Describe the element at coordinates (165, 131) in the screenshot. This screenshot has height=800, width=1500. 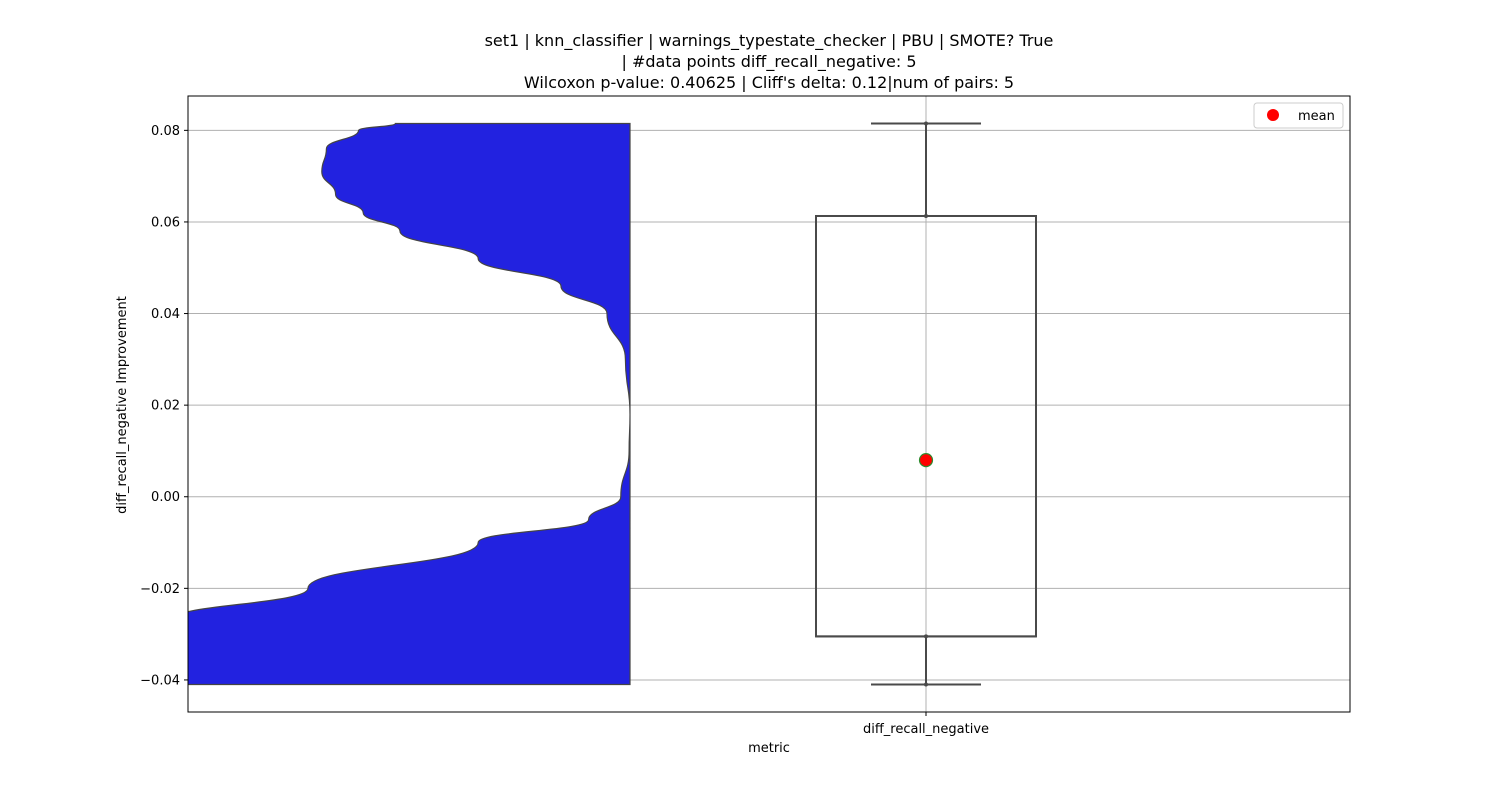
I see `y-tick-label: 0.08` at that location.